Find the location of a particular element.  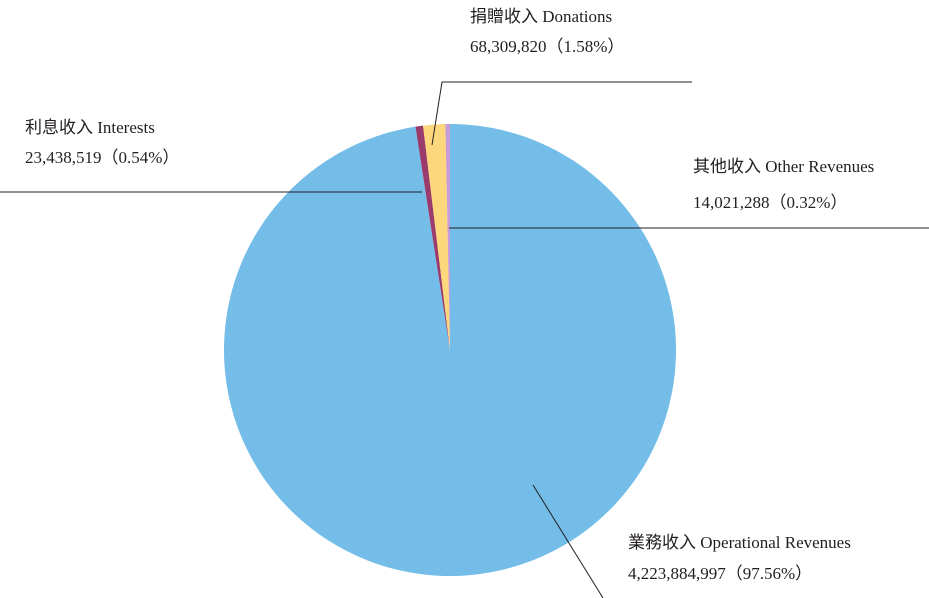

slice-value-label: 68,309,820（1.58%） is located at coordinates (547, 46).